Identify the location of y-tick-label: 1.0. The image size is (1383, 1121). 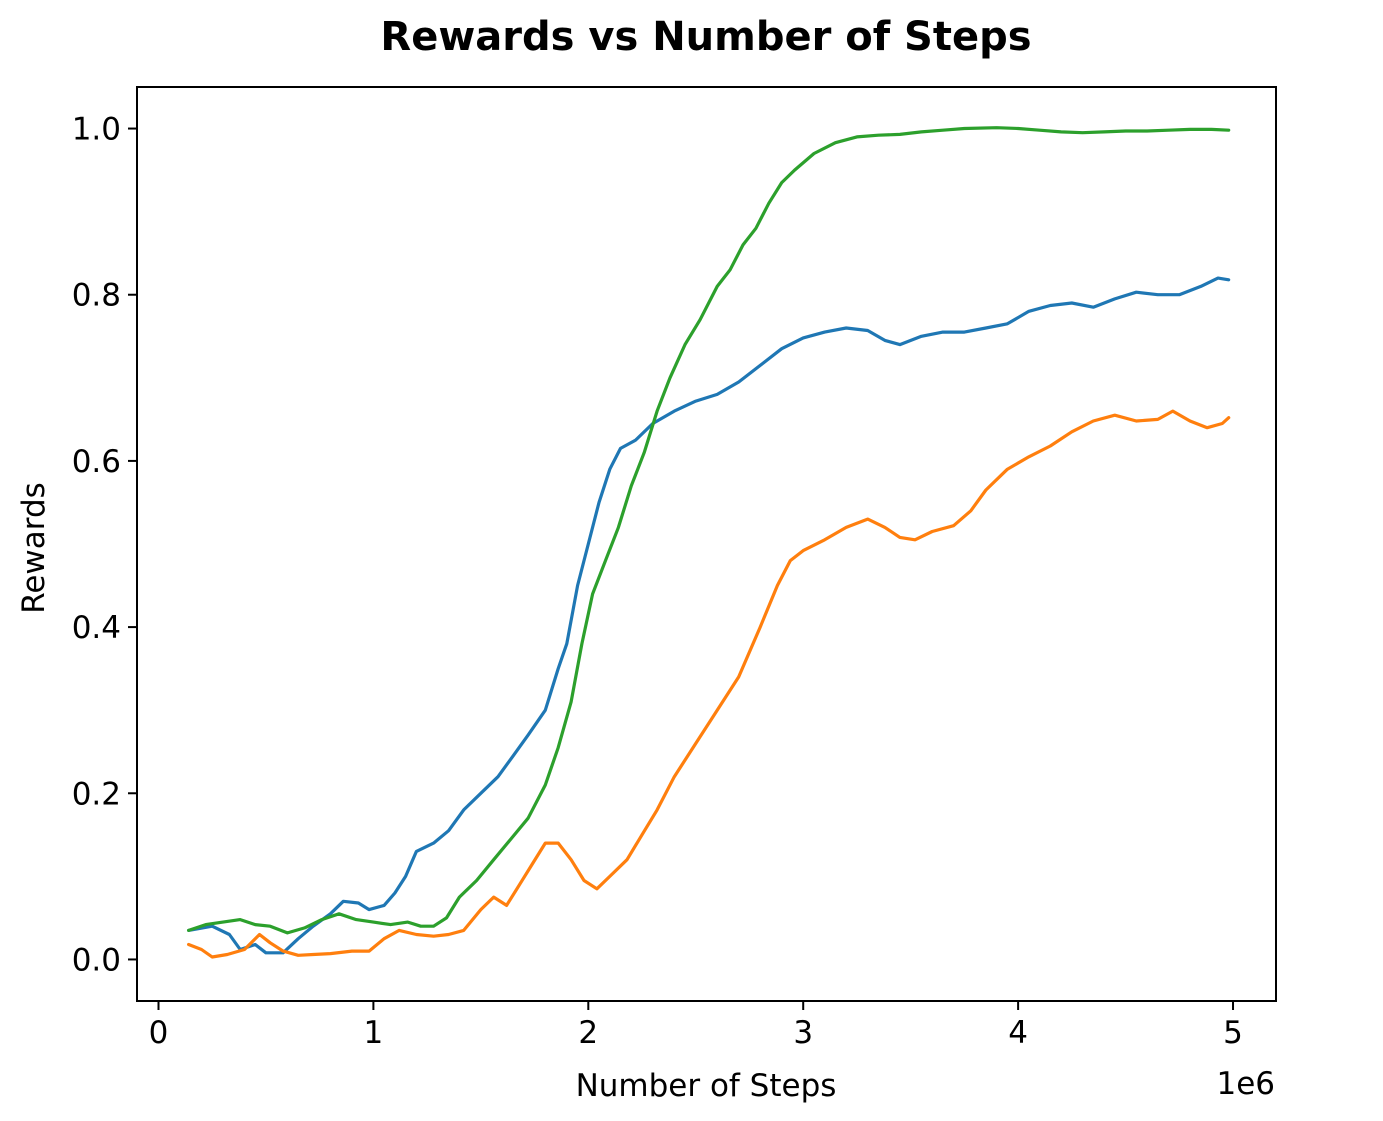
(96, 130).